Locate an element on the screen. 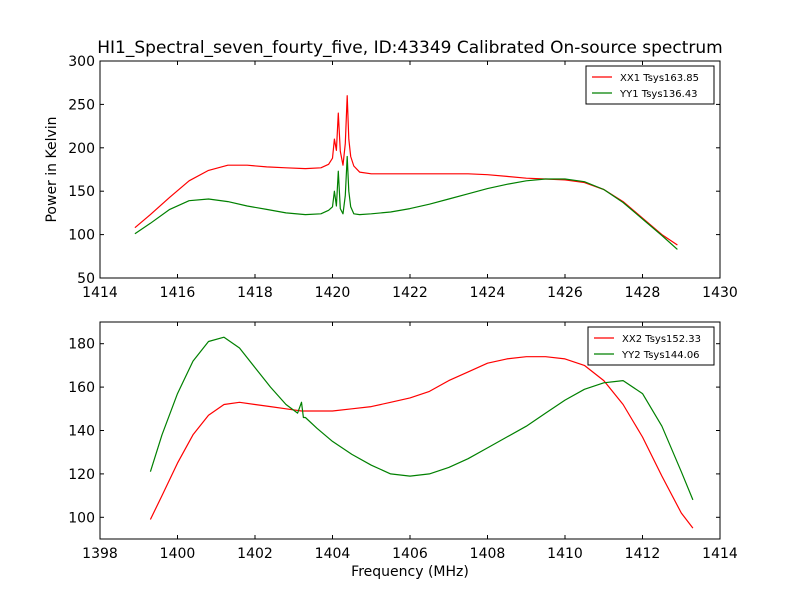 This screenshot has height=600, width=800. legend-label-2-2: YY2 Tsys144.06 is located at coordinates (660, 355).